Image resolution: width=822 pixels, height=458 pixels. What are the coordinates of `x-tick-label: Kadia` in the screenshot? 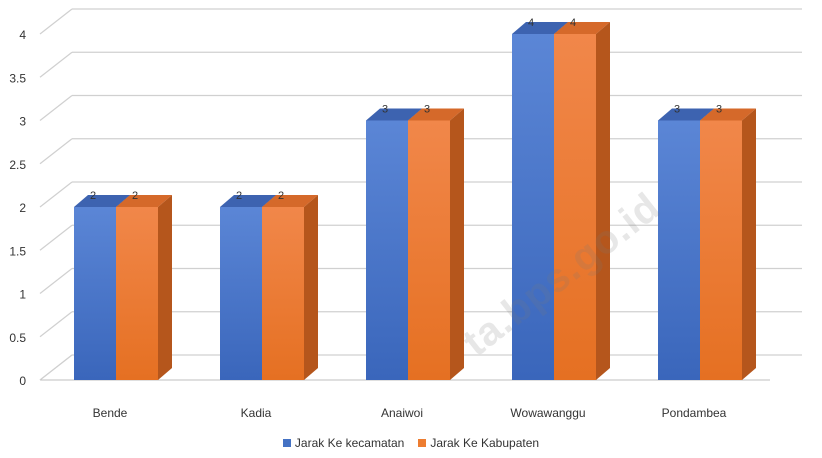 It's located at (256, 413).